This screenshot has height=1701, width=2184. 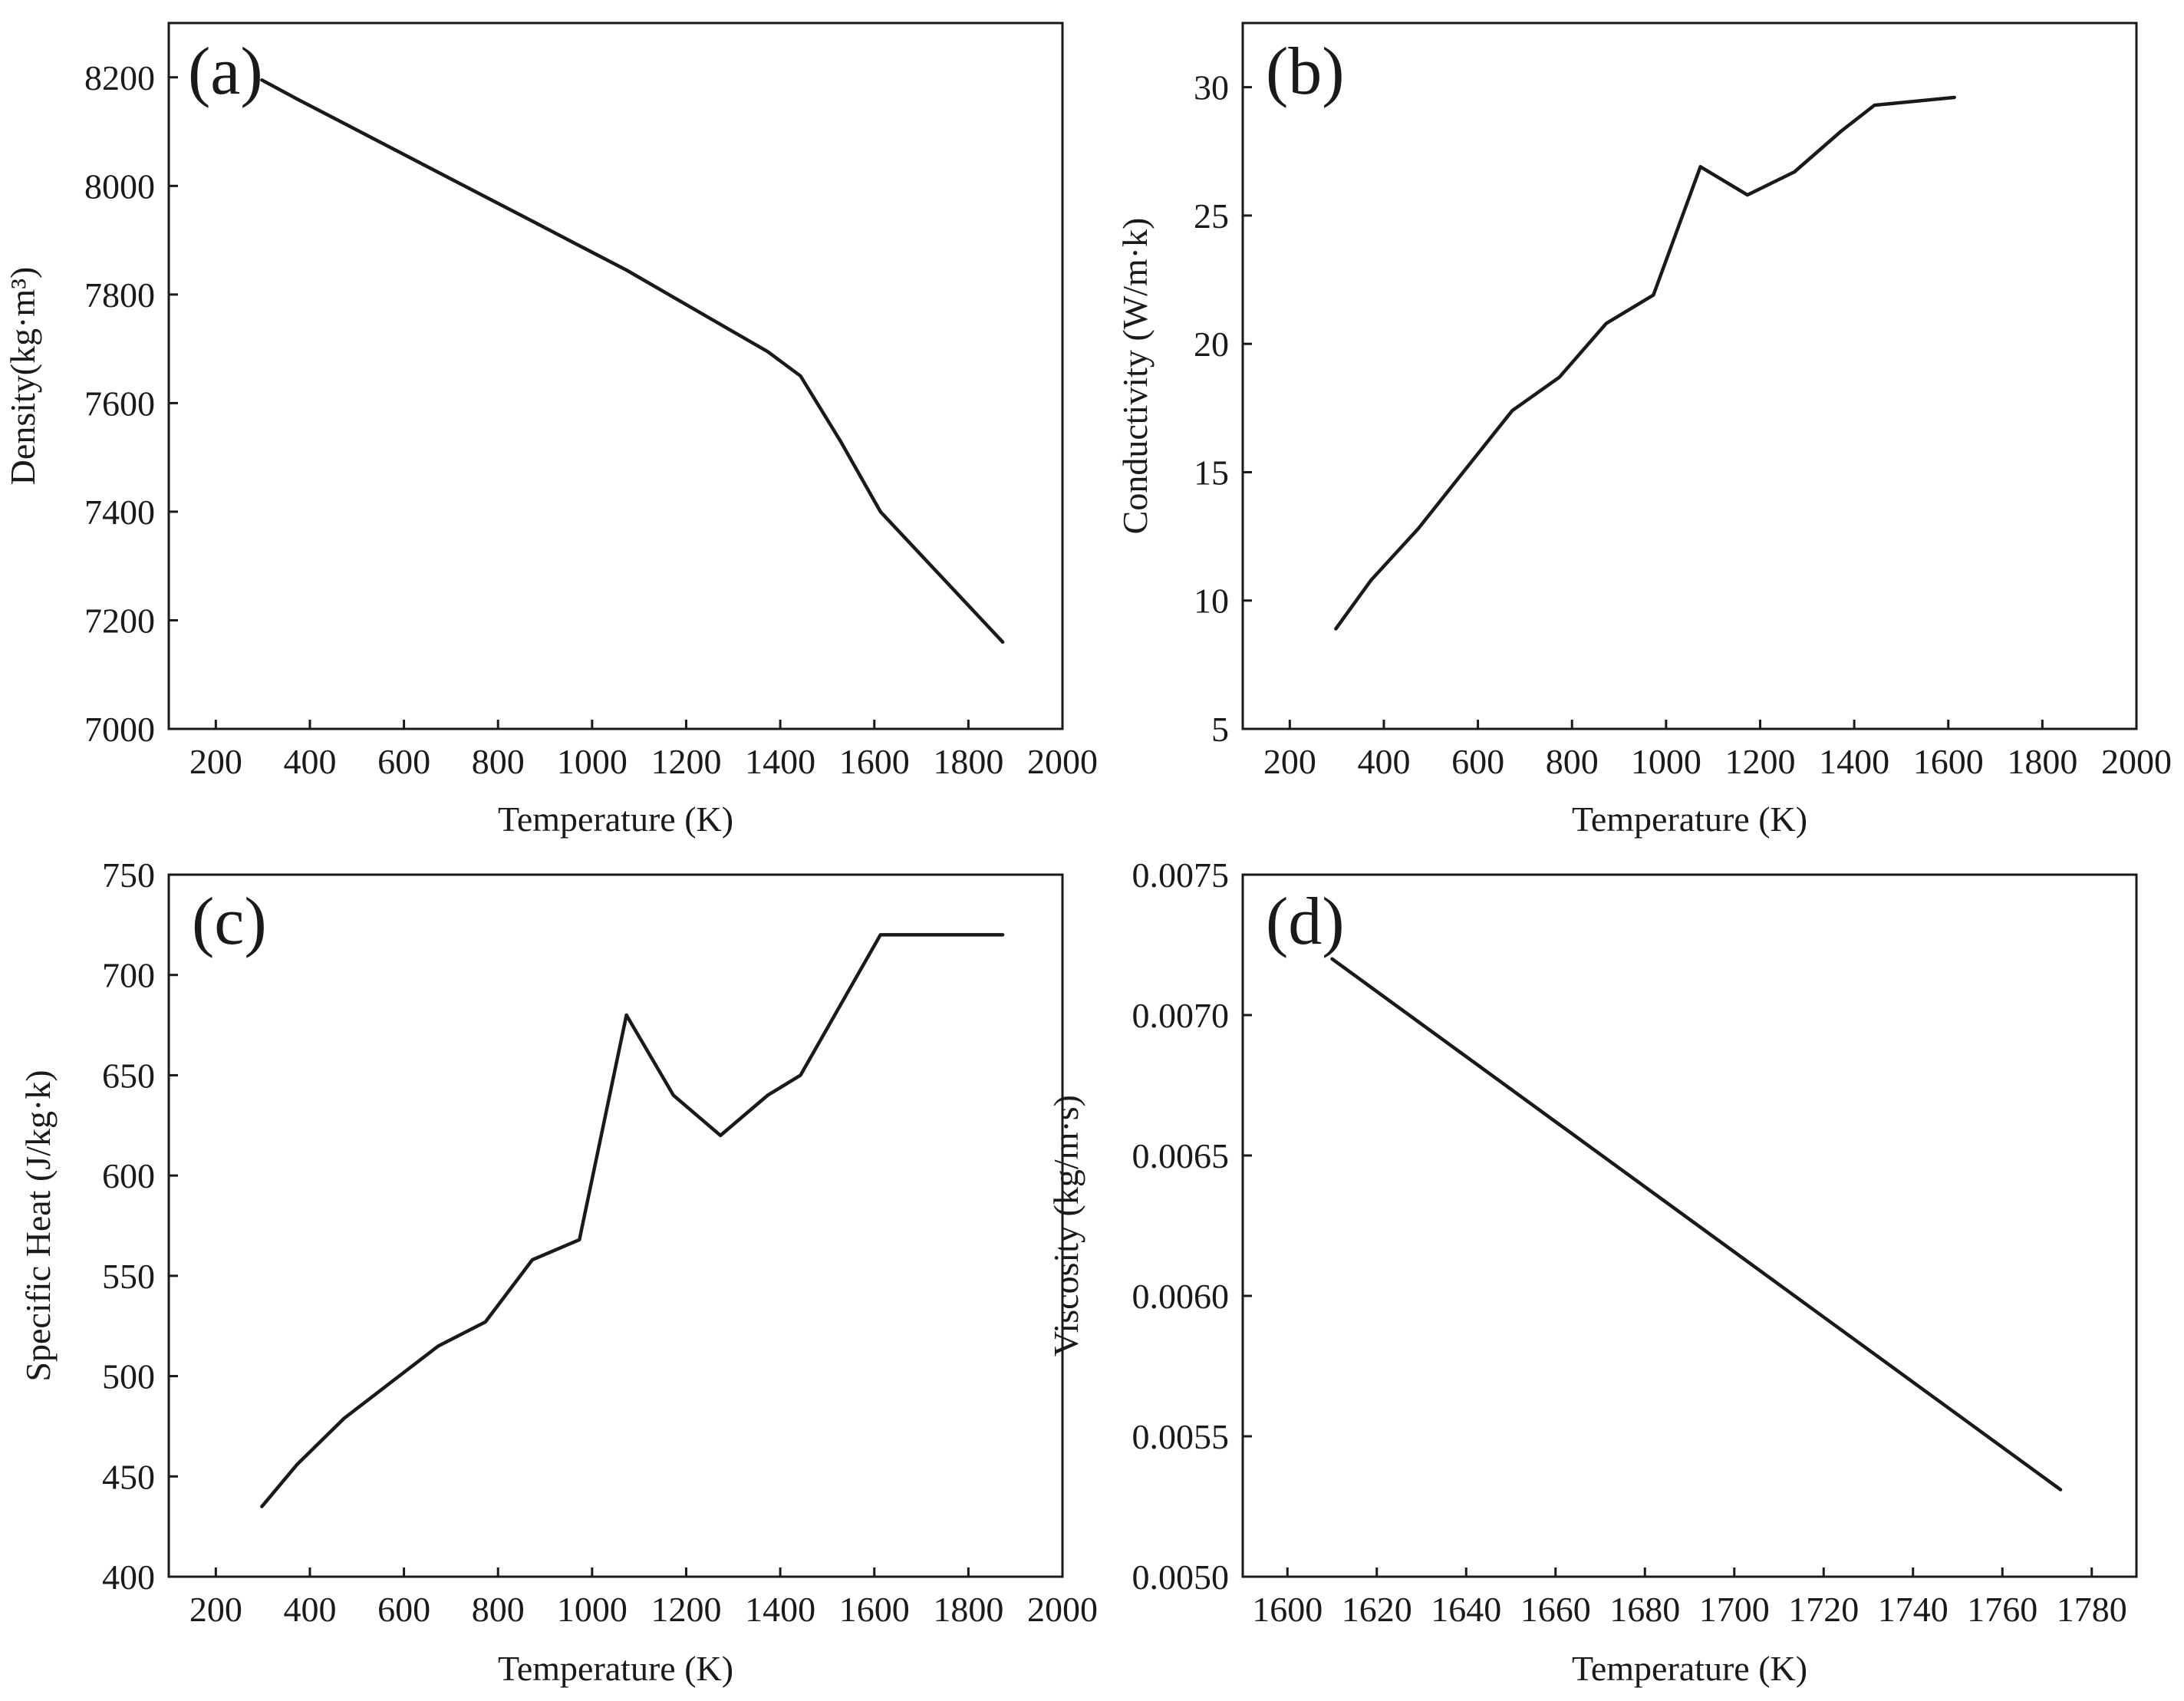 What do you see at coordinates (1220, 729) in the screenshot?
I see `y-tick-label: 5` at bounding box center [1220, 729].